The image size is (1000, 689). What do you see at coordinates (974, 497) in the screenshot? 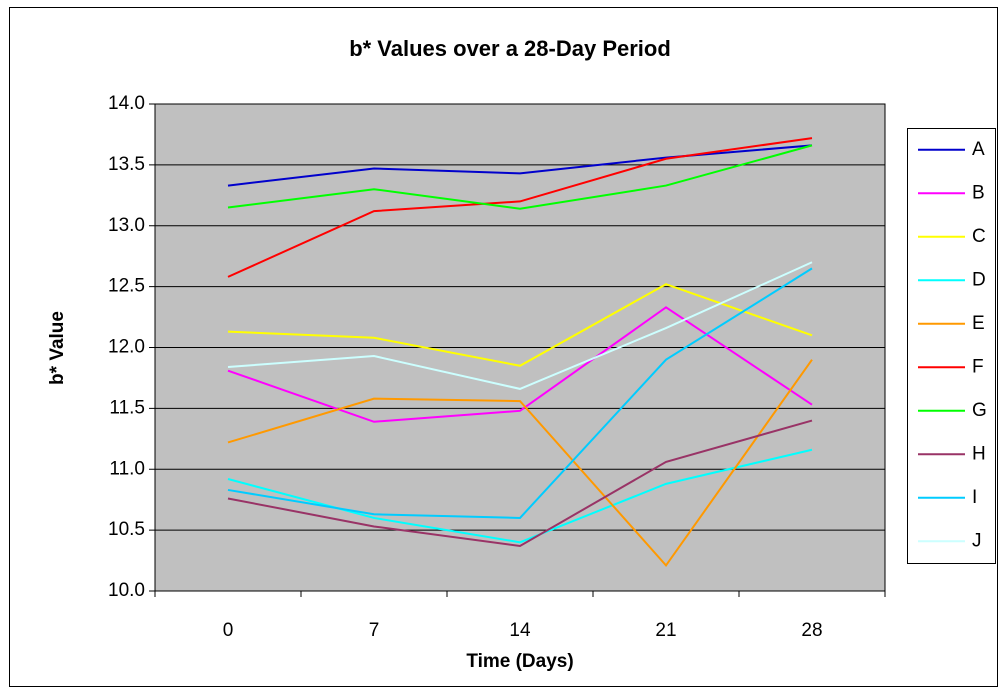
I see `legend-label: I` at bounding box center [974, 497].